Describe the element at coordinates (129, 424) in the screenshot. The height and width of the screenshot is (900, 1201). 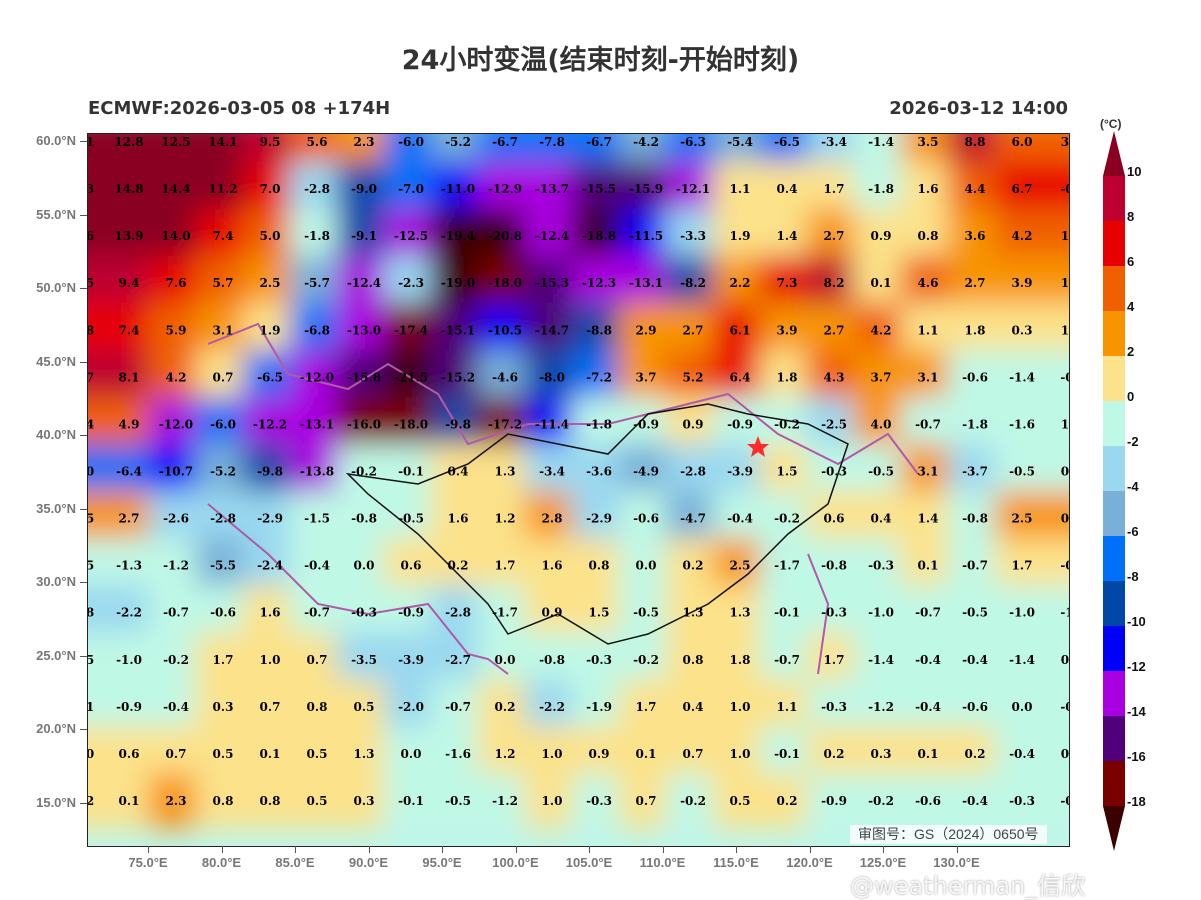
I see `value-label: 4.9` at that location.